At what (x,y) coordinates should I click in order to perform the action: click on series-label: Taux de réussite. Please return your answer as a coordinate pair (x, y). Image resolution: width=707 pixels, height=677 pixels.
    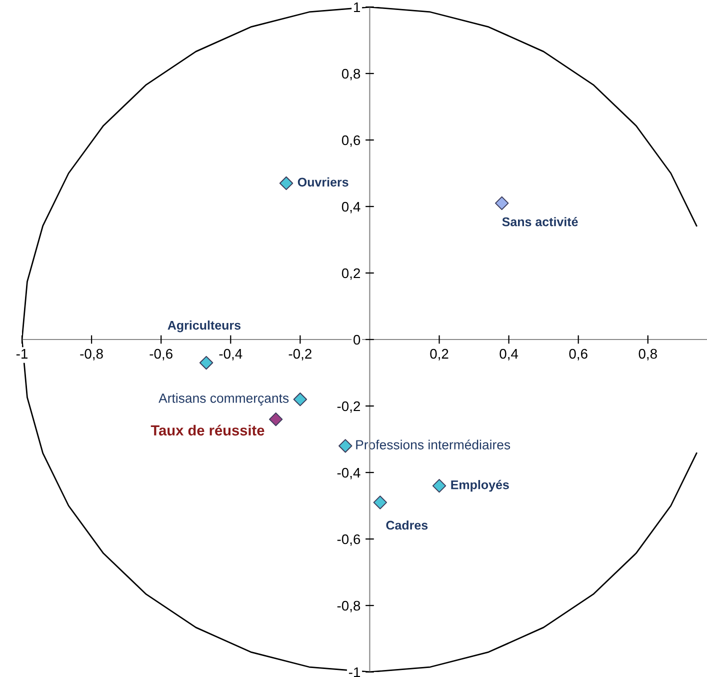
    Looking at the image, I should click on (207, 430).